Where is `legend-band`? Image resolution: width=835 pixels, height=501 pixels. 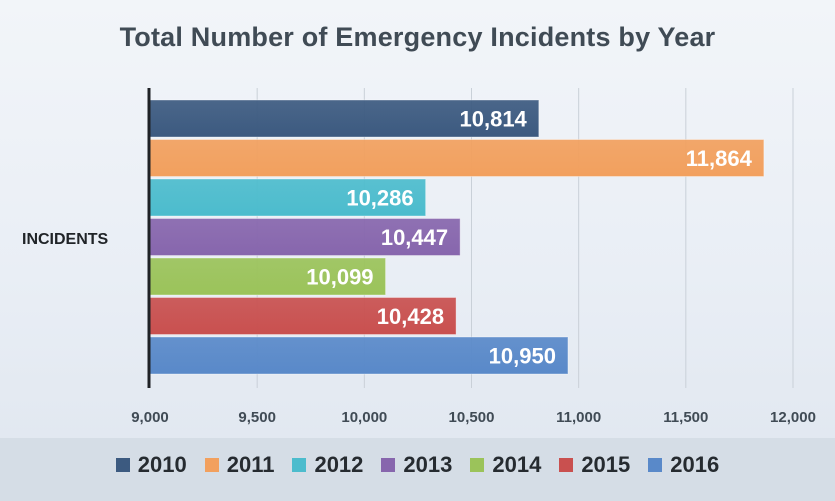 legend-band is located at coordinates (417, 469).